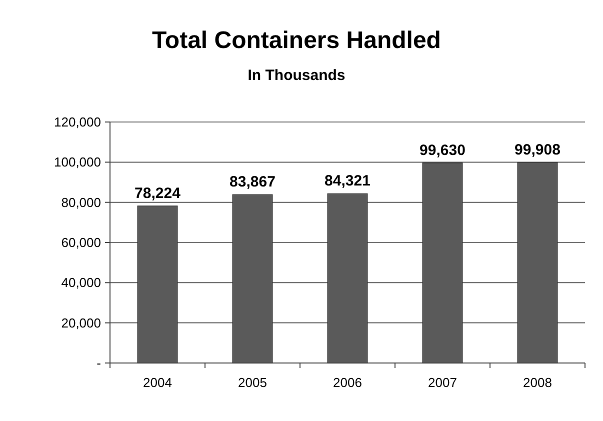 The height and width of the screenshot is (421, 603). Describe the element at coordinates (443, 150) in the screenshot. I see `data-label: 99,630` at that location.